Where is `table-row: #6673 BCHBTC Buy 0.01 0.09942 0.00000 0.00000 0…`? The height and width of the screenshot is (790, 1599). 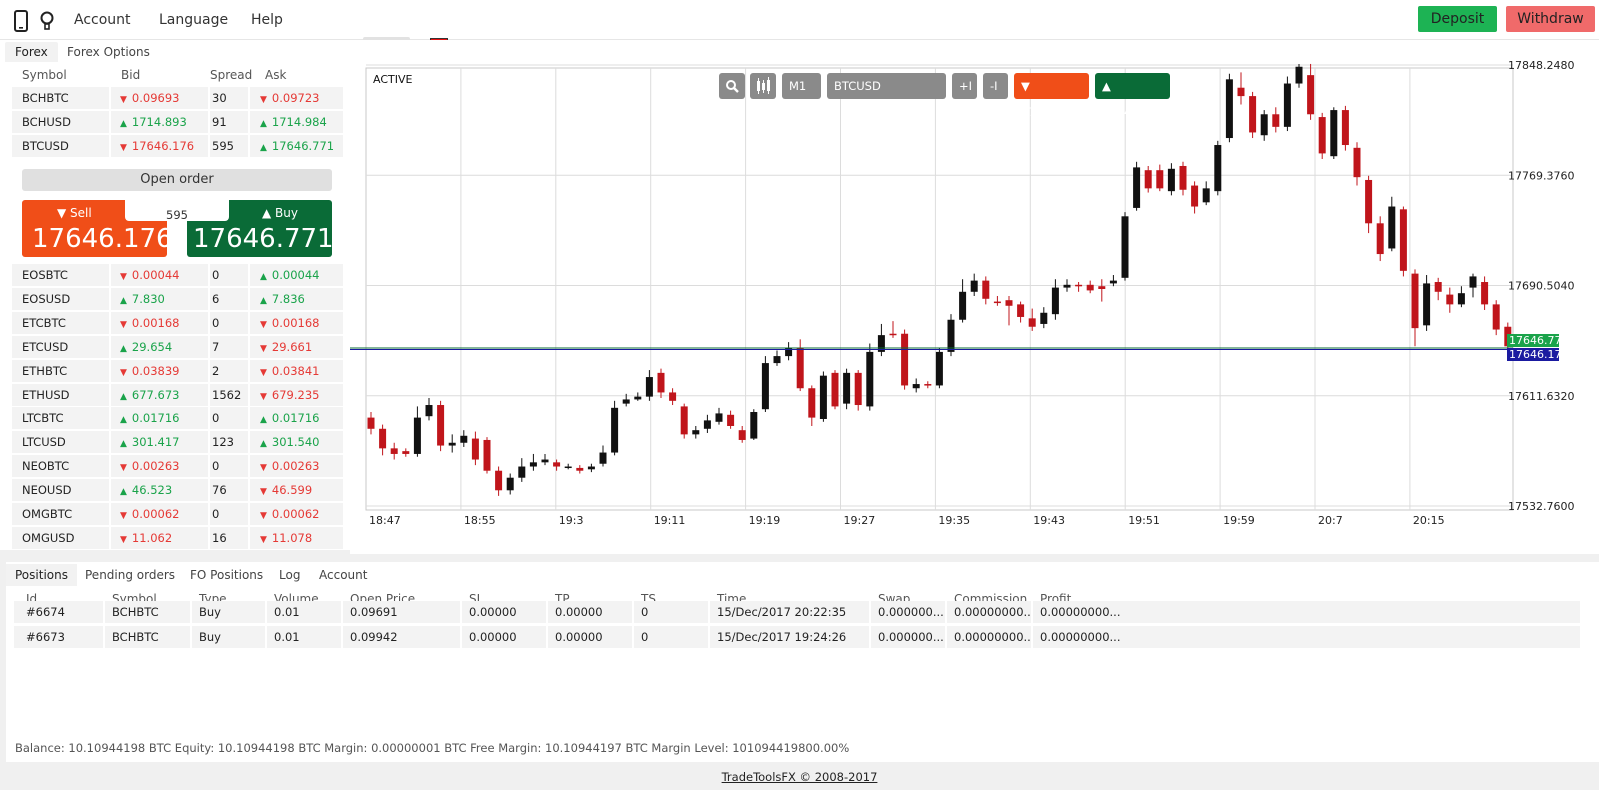 table-row: #6673 BCHBTC Buy 0.01 0.09942 0.00000 0.00000 0… is located at coordinates (797, 636).